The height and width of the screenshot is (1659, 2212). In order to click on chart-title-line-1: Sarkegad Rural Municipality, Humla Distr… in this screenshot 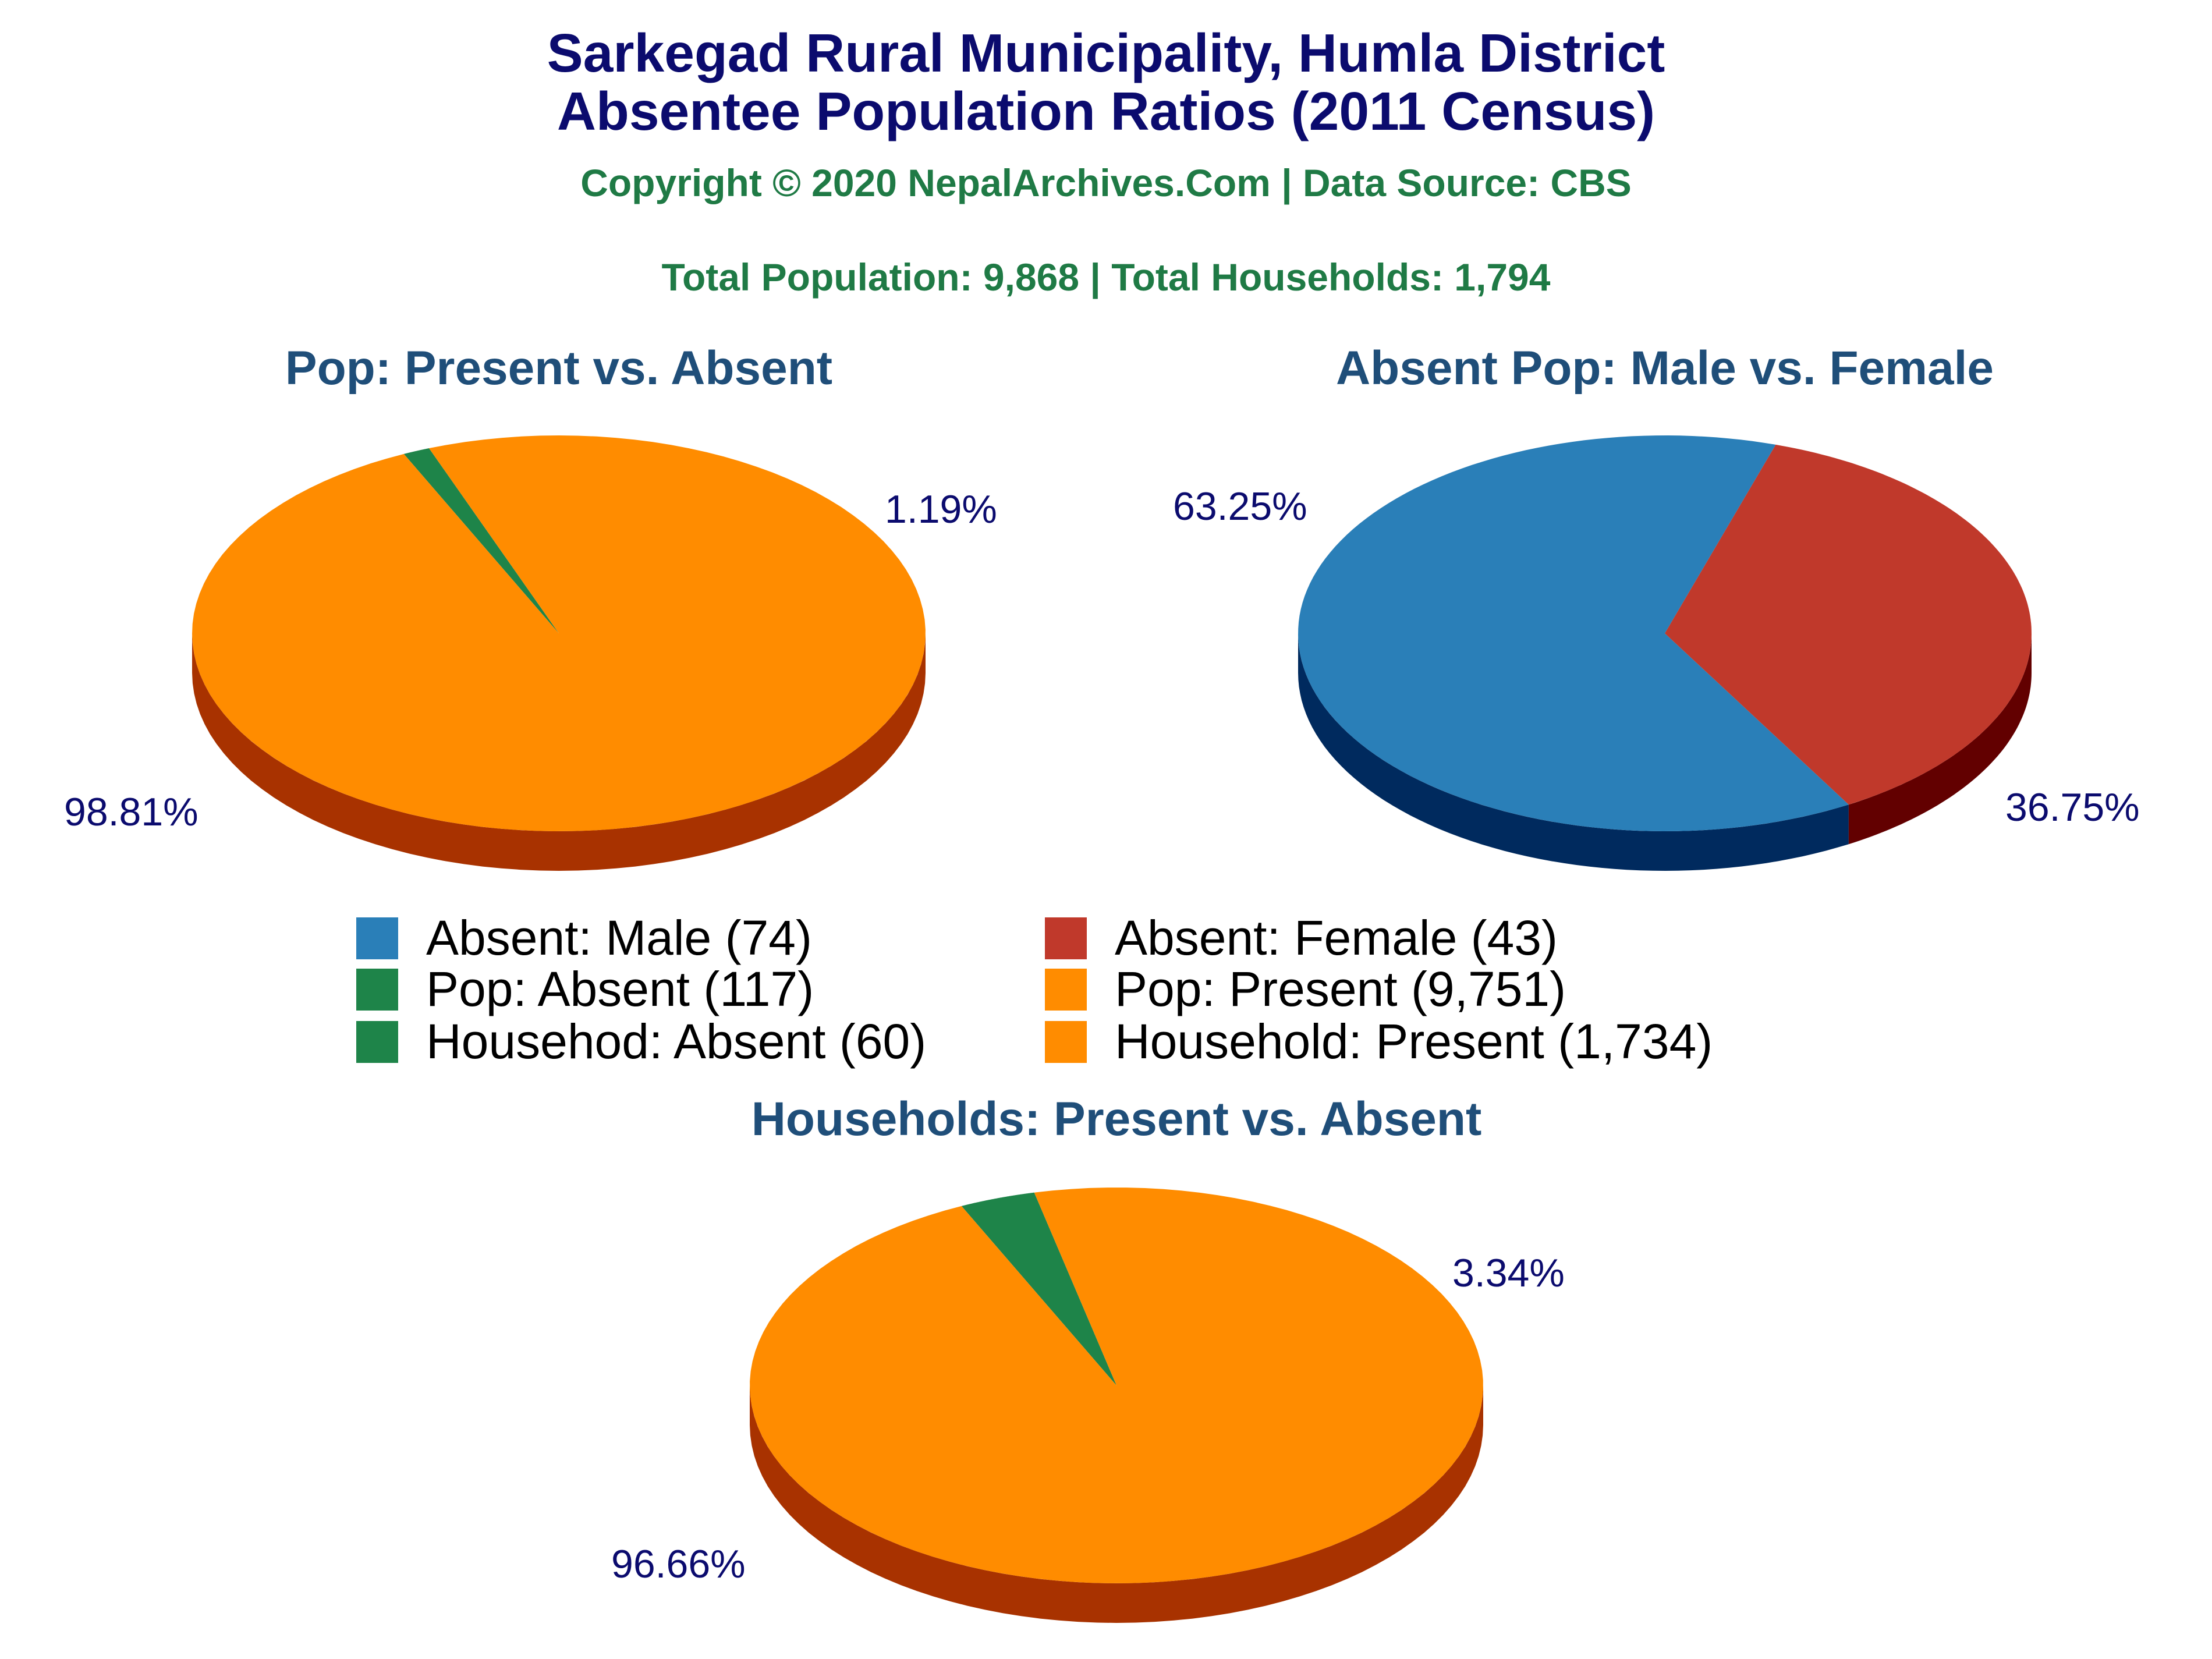, I will do `click(1106, 53)`.